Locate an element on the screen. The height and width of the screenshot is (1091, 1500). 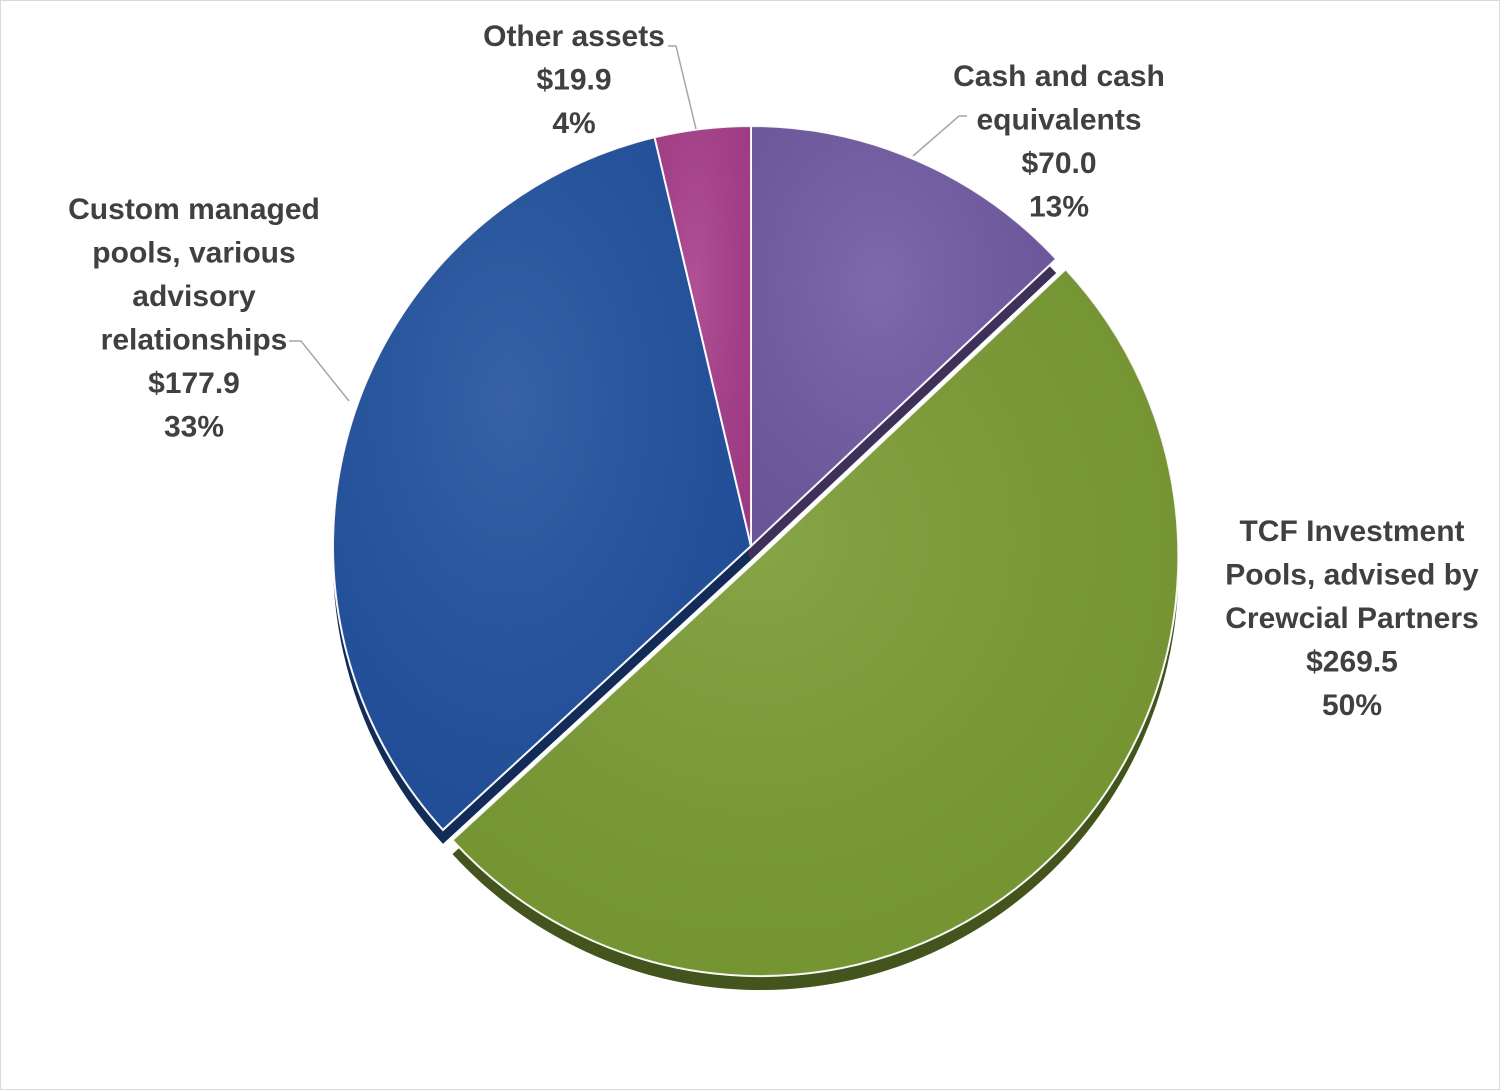
leader-line-other-assets is located at coordinates (682, 87).